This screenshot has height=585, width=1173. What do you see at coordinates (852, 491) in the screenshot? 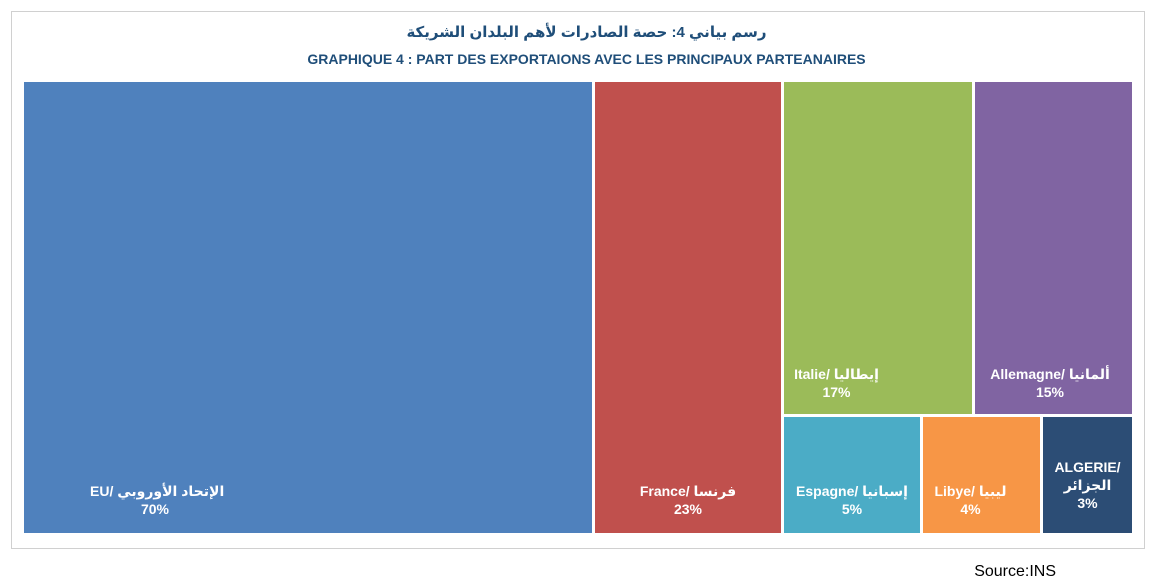
I see `tile-name-espagne: Espagne/ إسبانيا` at bounding box center [852, 491].